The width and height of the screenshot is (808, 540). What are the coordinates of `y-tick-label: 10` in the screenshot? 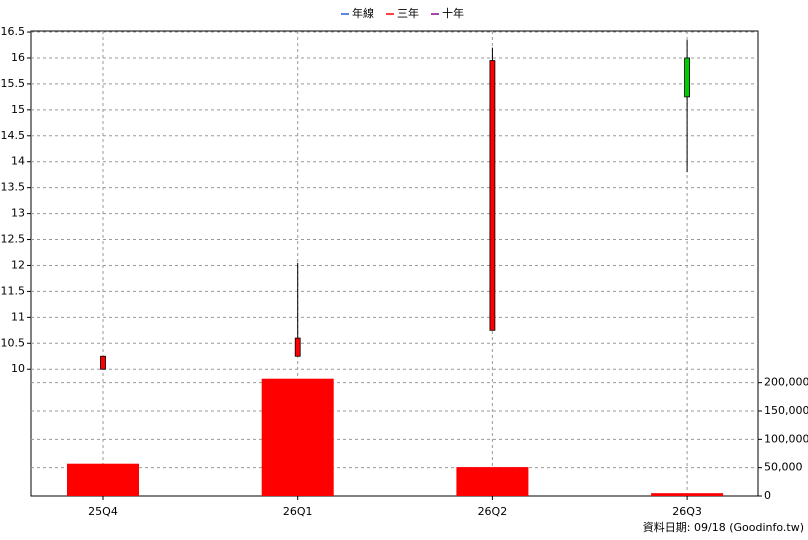 It's located at (18, 368).